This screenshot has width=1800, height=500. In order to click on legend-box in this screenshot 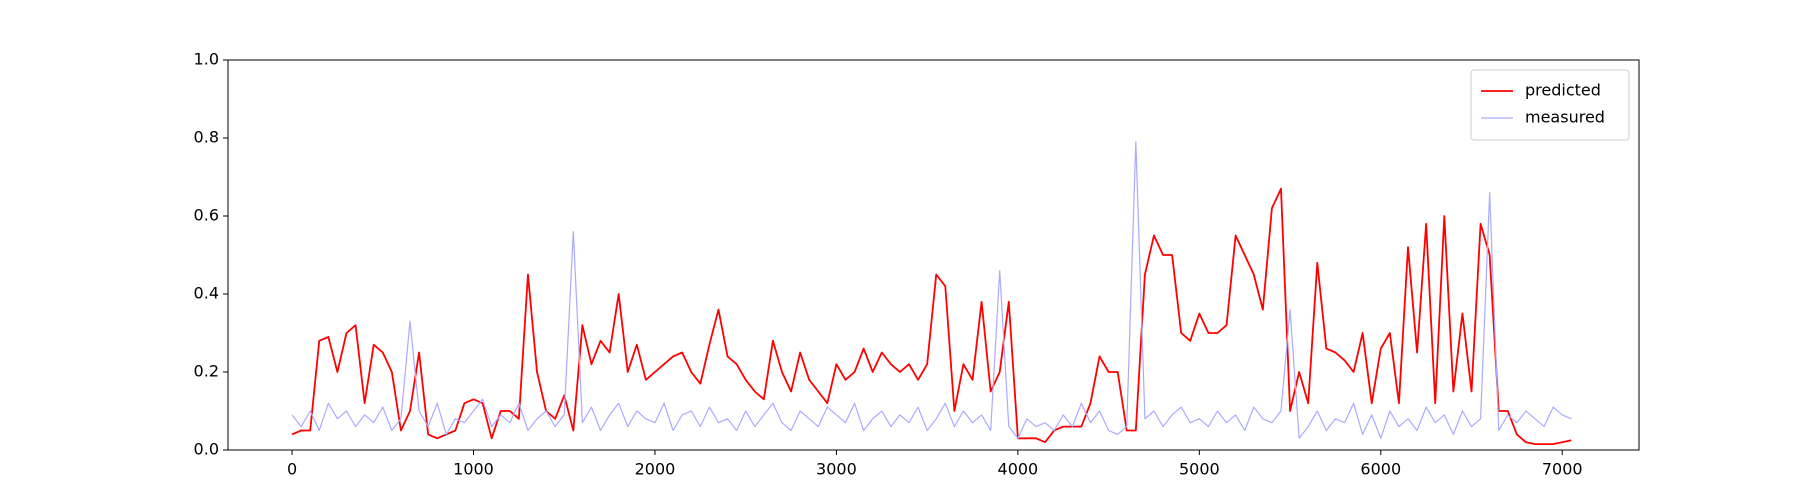, I will do `click(1550, 105)`.